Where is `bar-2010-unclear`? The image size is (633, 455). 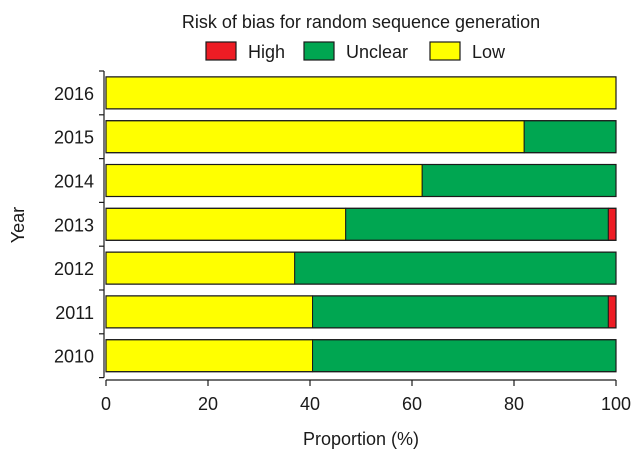
bar-2010-unclear is located at coordinates (464, 356).